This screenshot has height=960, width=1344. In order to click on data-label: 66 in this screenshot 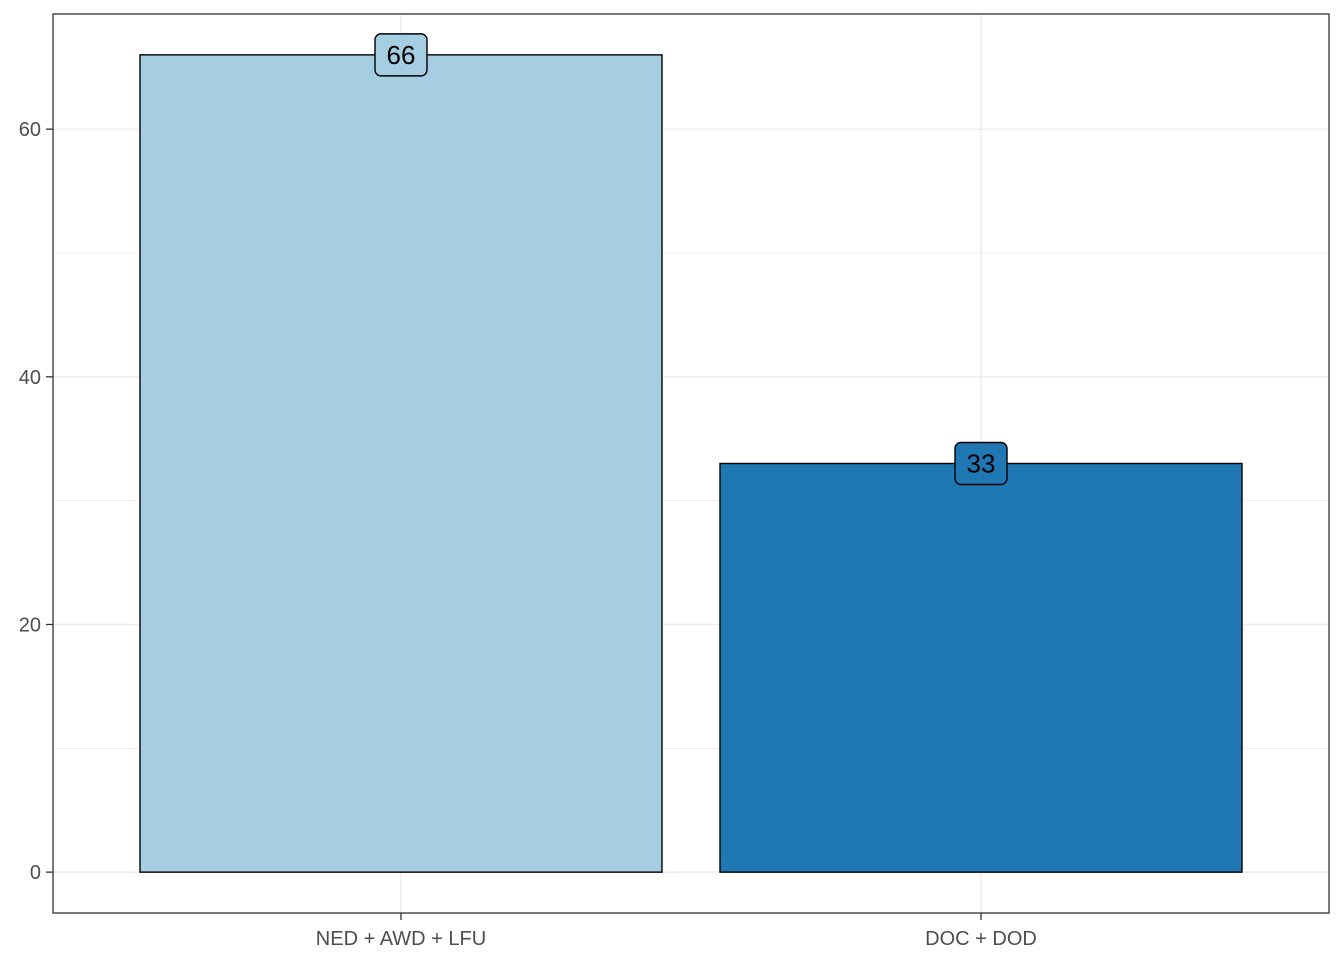, I will do `click(401, 55)`.